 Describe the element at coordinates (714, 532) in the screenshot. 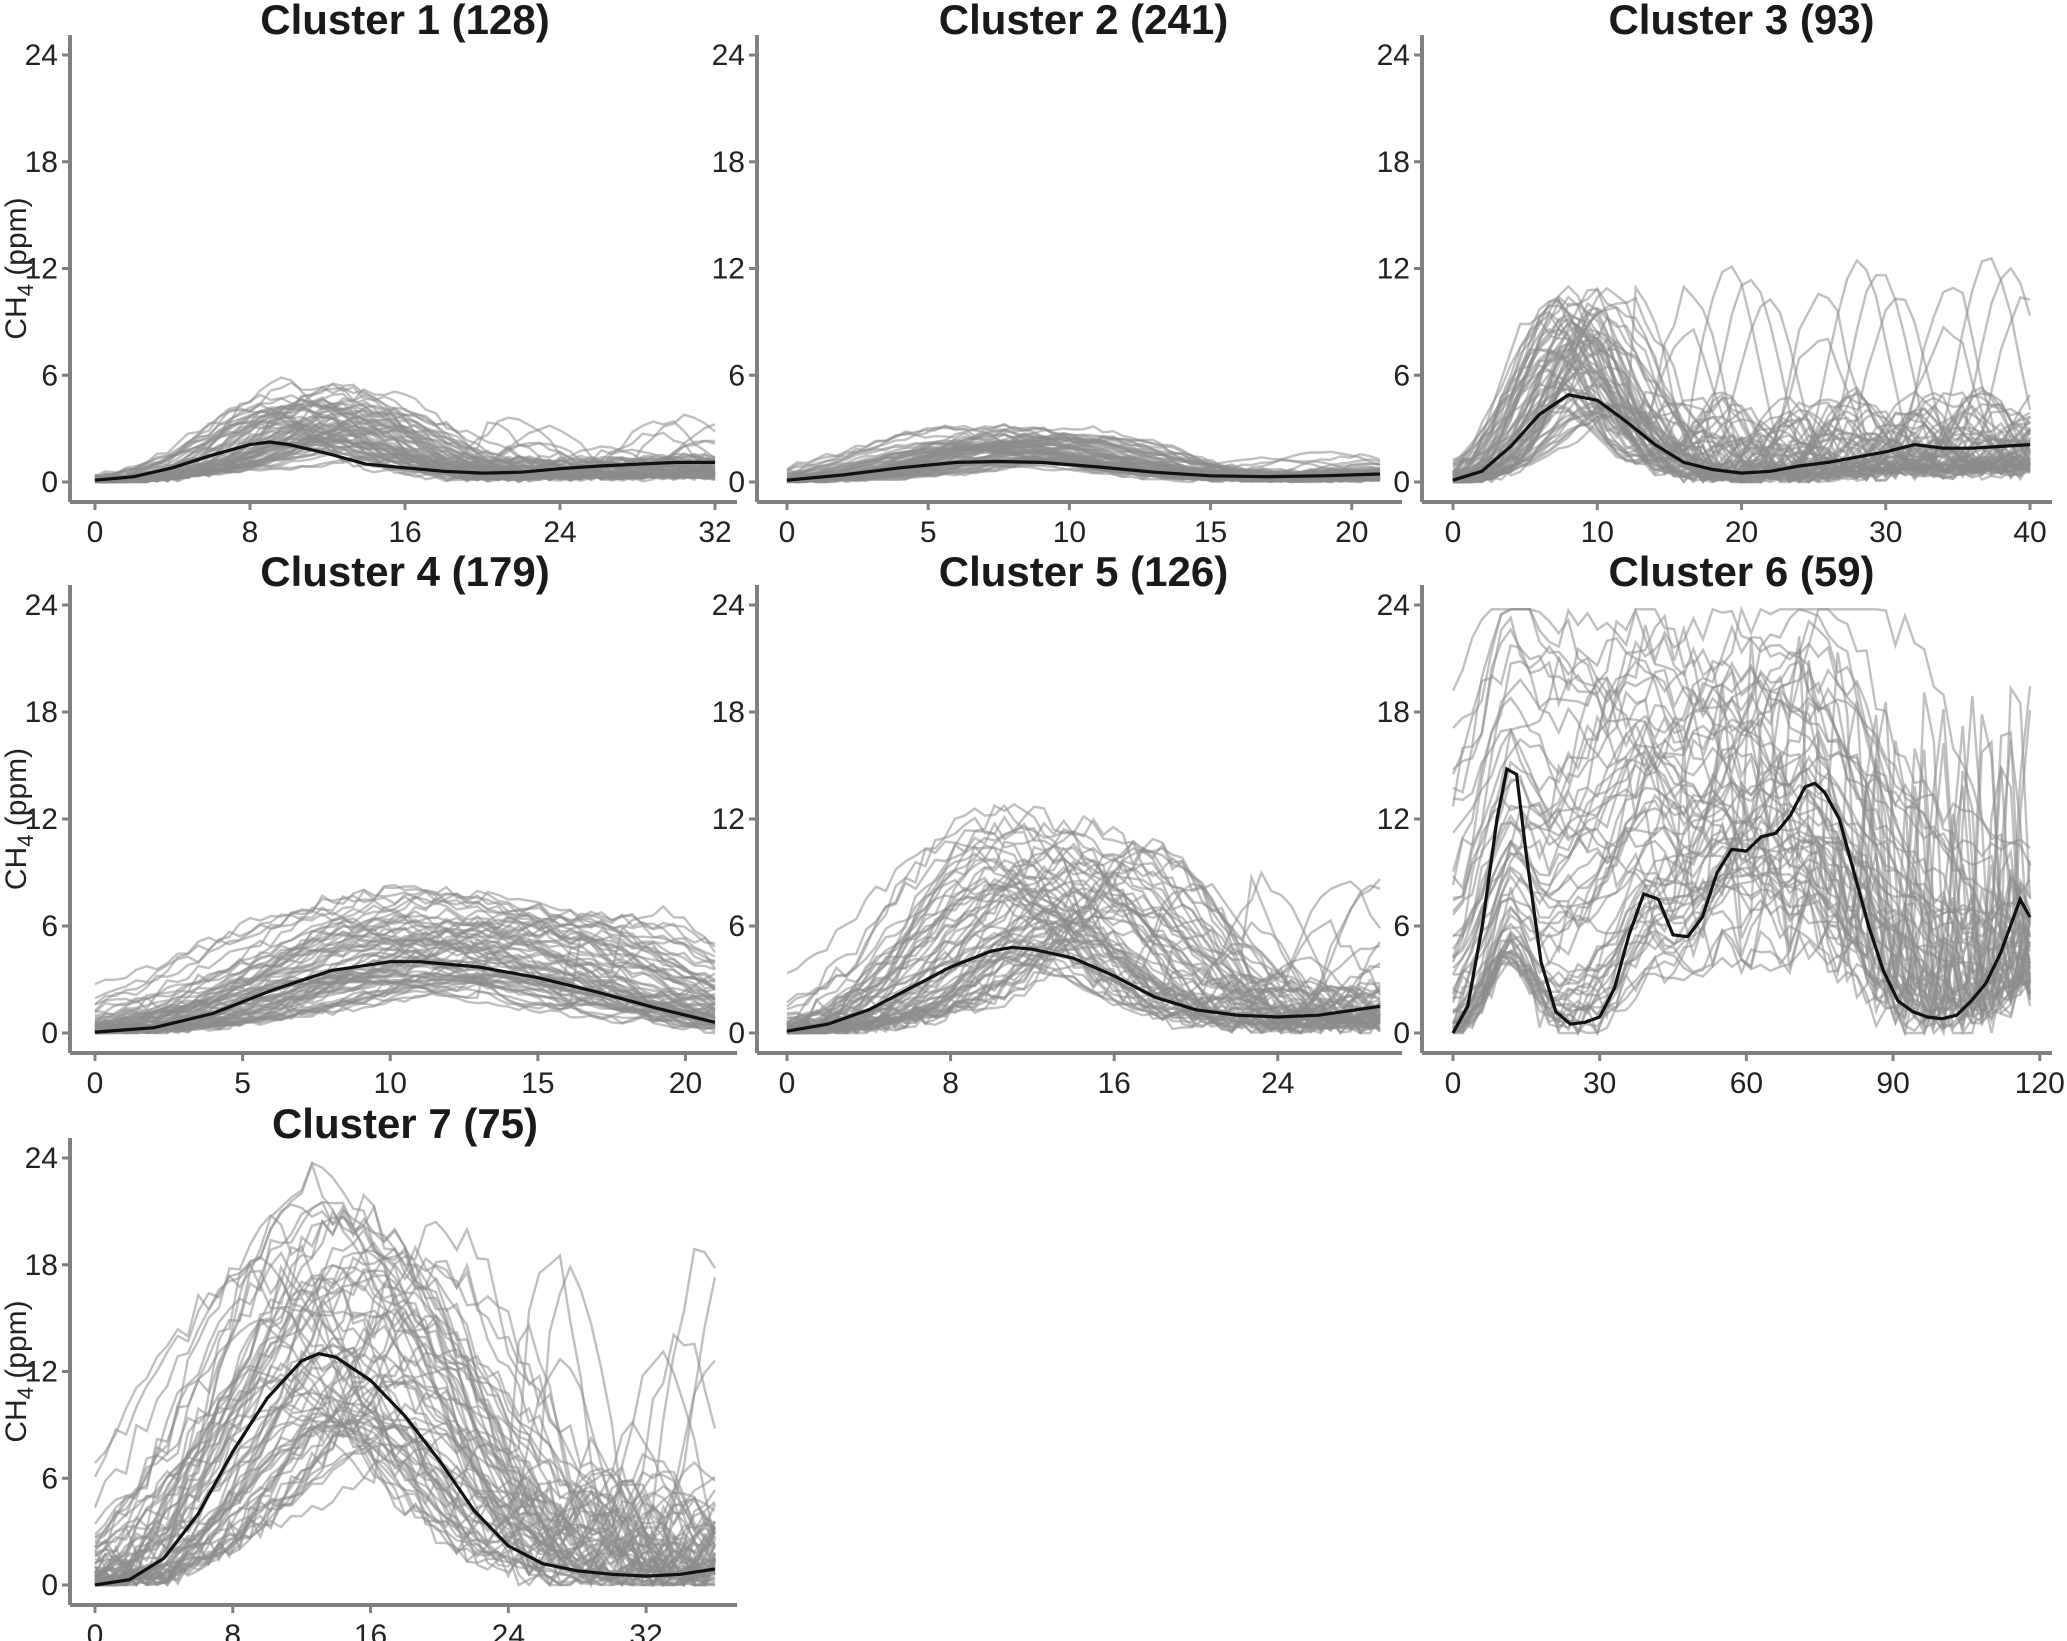

I see `x-tick-label: 32` at that location.